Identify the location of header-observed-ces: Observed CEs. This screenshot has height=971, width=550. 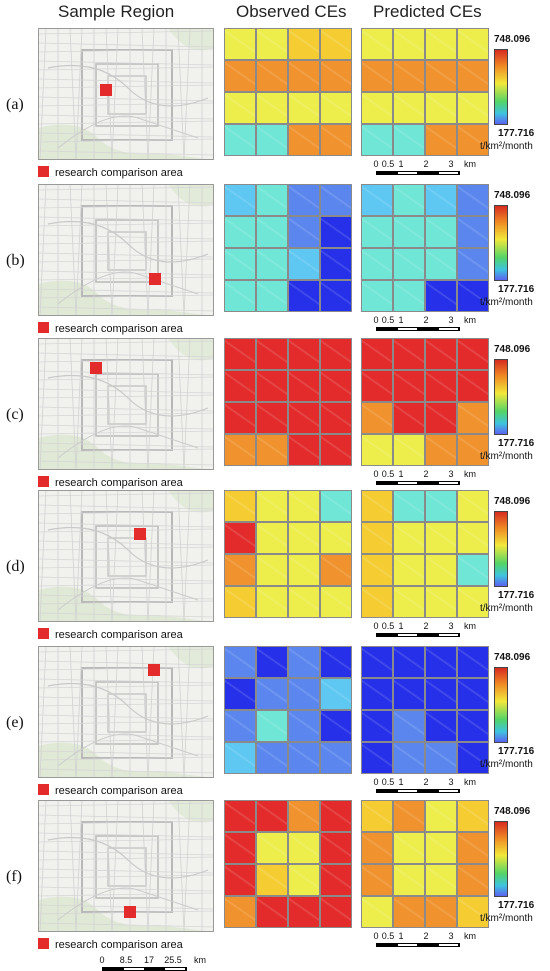
(291, 11).